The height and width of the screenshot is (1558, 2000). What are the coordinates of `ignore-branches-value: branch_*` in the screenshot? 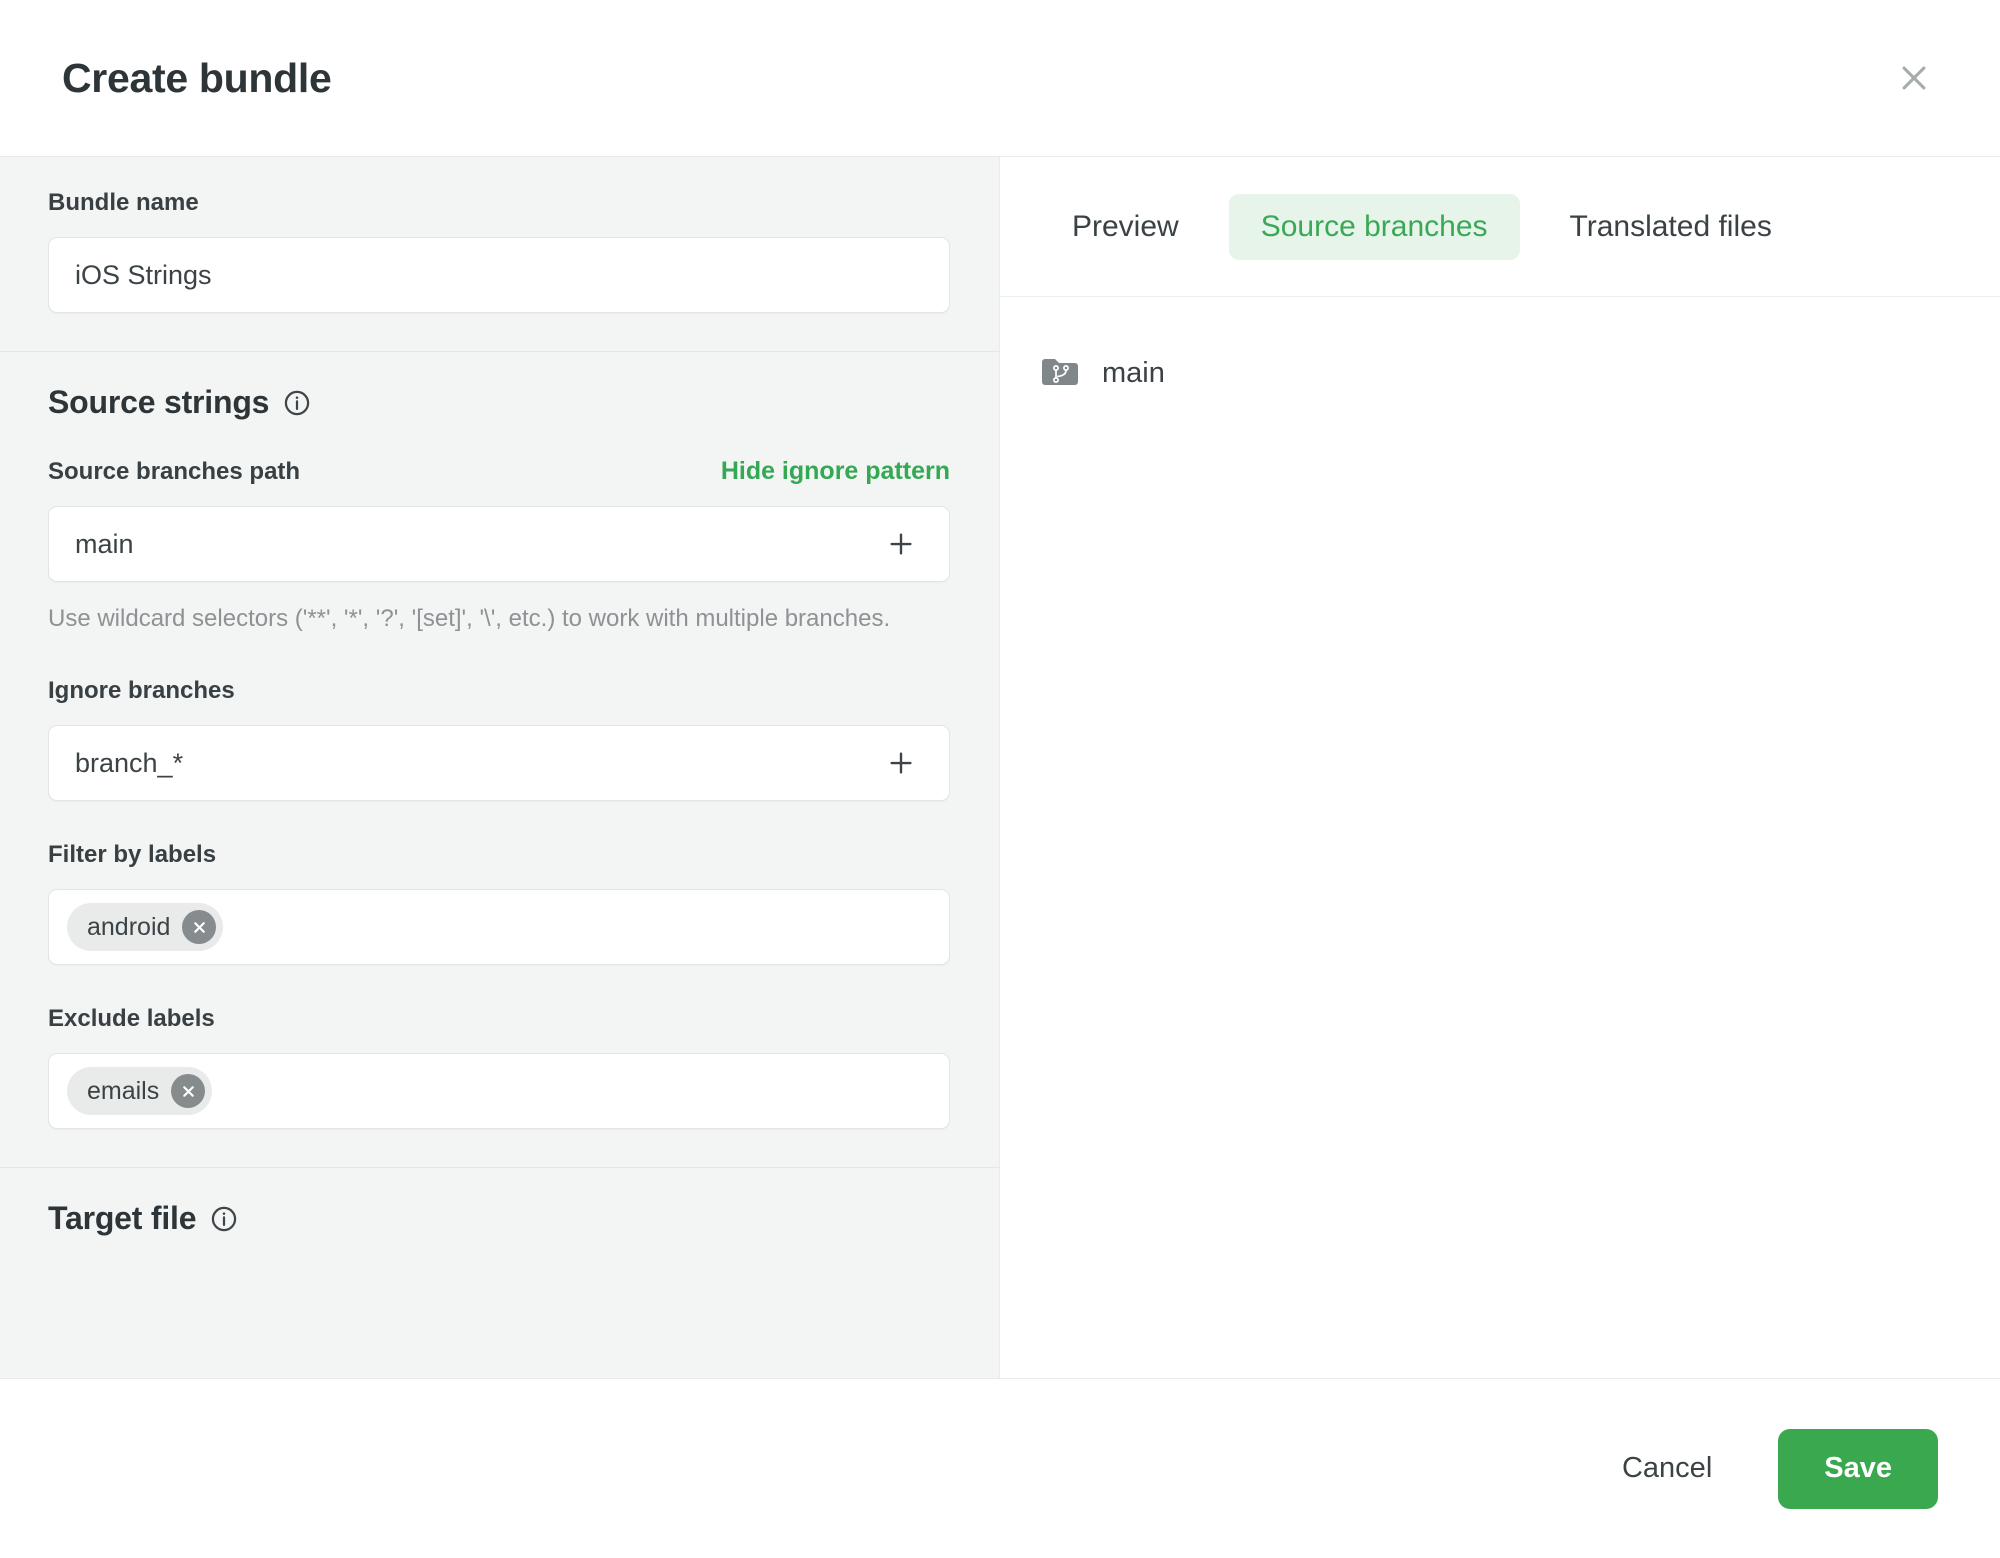 It's located at (129, 762).